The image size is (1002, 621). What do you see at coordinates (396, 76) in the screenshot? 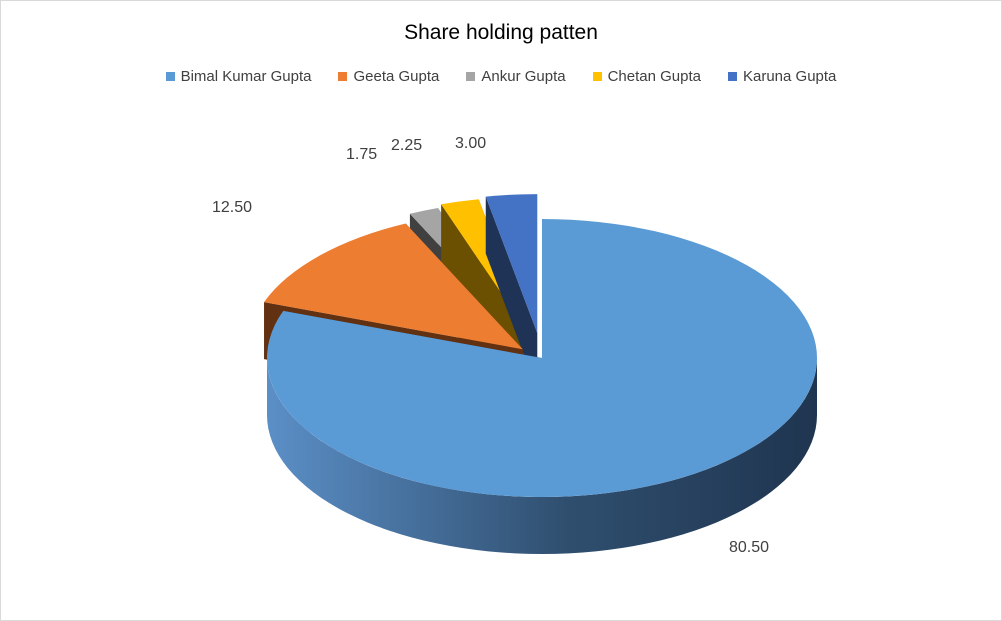
I see `legend-label-geeta: Geeta Gupta` at bounding box center [396, 76].